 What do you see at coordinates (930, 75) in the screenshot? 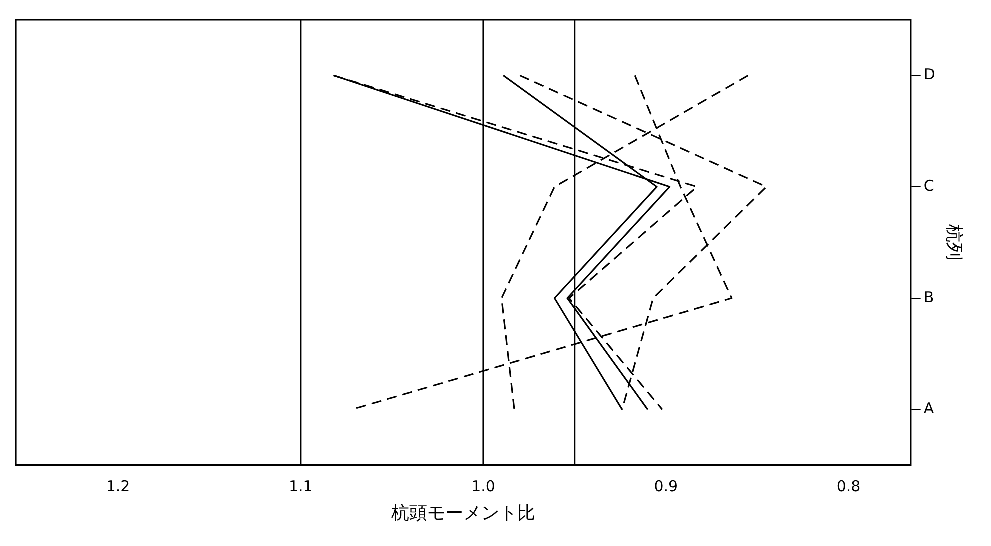
I see `y-tick-label: D` at bounding box center [930, 75].